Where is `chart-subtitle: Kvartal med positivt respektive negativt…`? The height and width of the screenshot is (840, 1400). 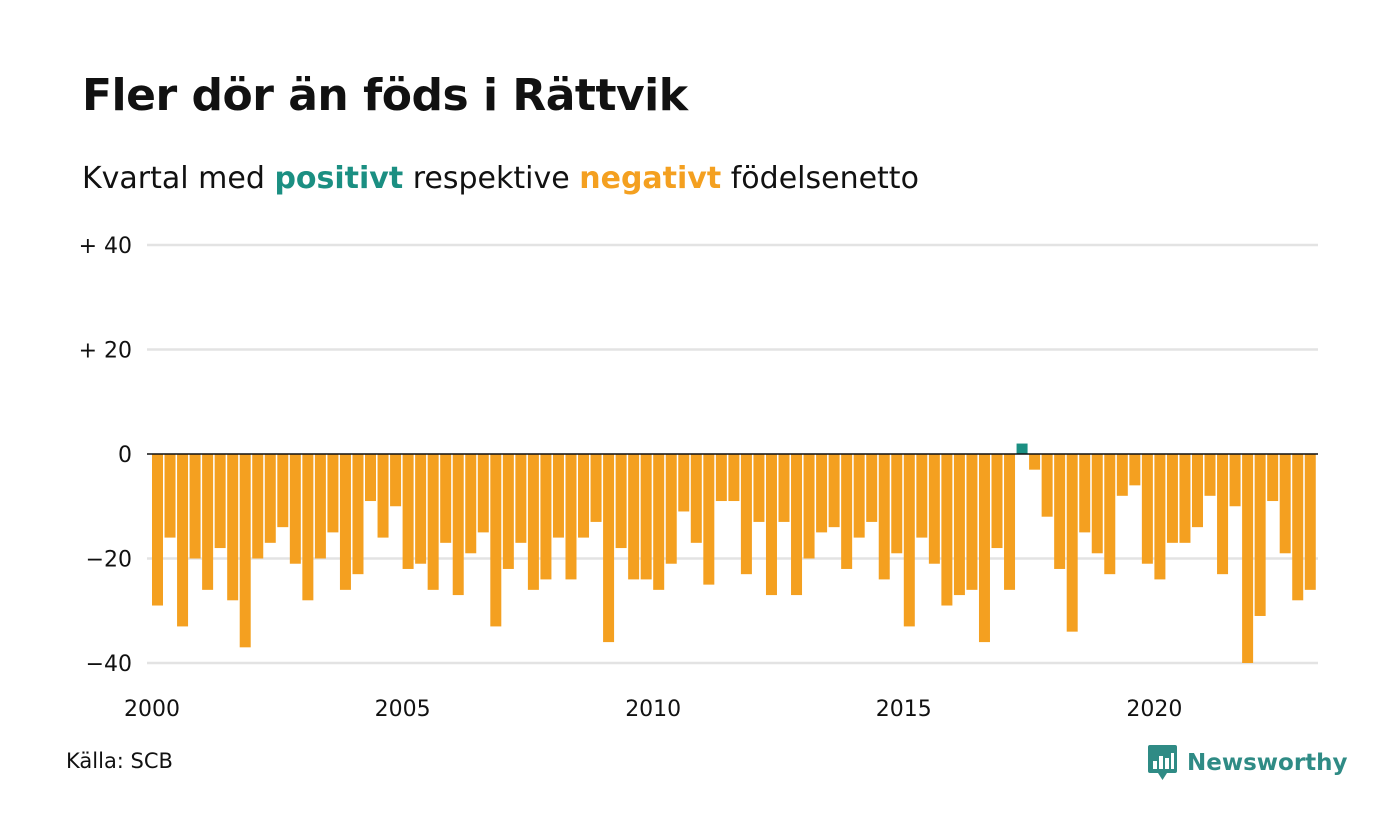 chart-subtitle: Kvartal med positivt respektive negativt… is located at coordinates (500, 178).